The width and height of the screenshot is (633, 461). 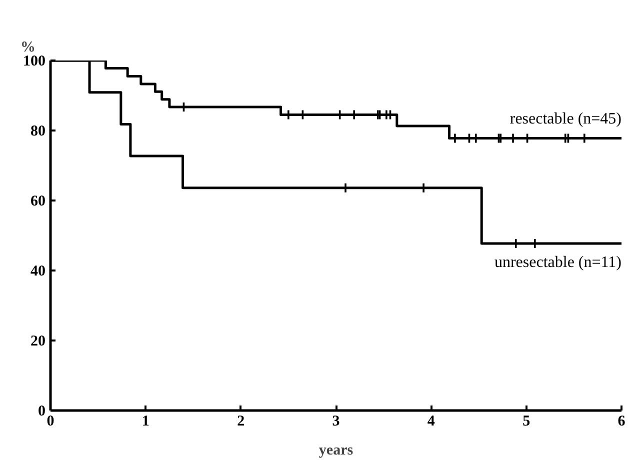 What do you see at coordinates (38, 132) in the screenshot?
I see `y-tick-label: 80` at bounding box center [38, 132].